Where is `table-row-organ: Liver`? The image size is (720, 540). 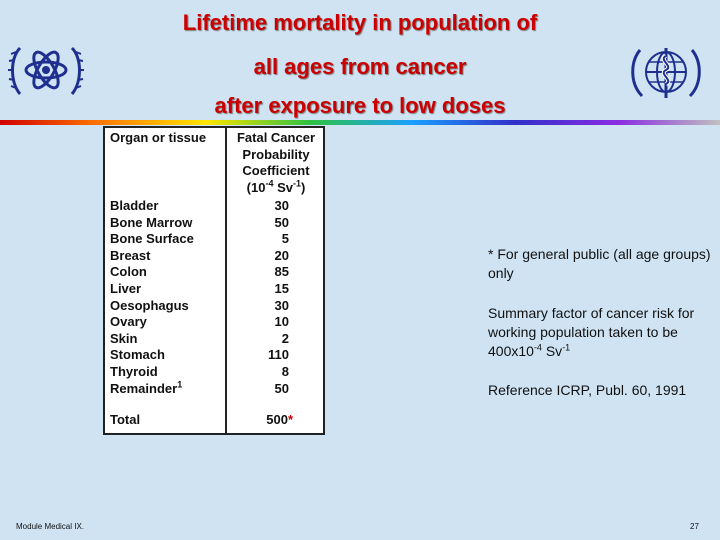 table-row-organ: Liver is located at coordinates (126, 288).